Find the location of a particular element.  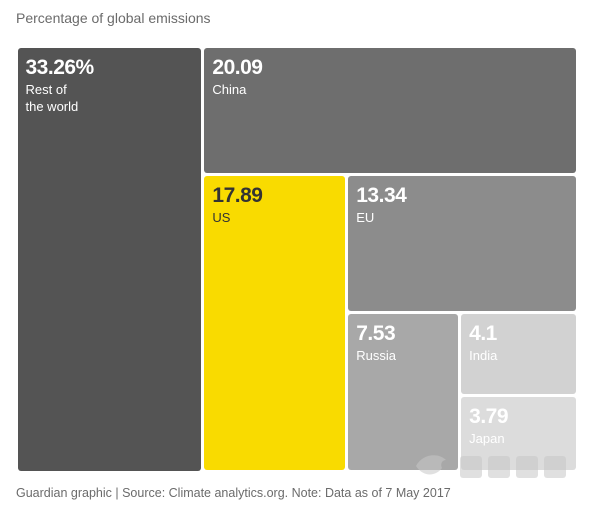

tile-value: 7.53 is located at coordinates (376, 333).